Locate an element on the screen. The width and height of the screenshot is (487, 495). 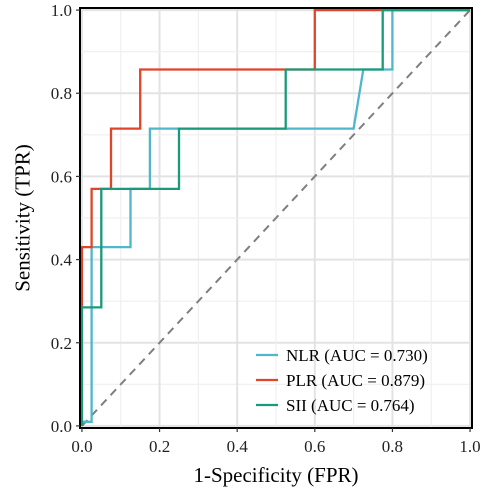
y-tick-label: 0.0 is located at coordinates (61, 426).